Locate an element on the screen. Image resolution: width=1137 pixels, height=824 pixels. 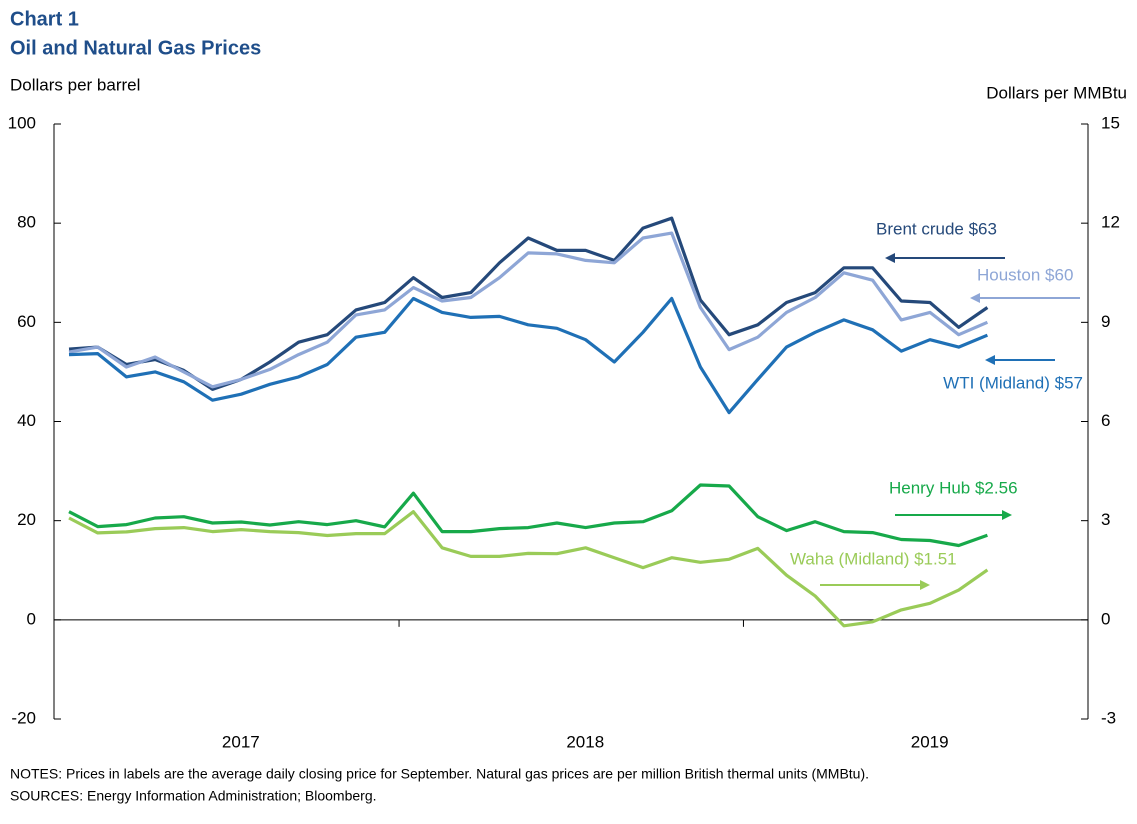
y2-tick-label: 0 is located at coordinates (1105, 618).